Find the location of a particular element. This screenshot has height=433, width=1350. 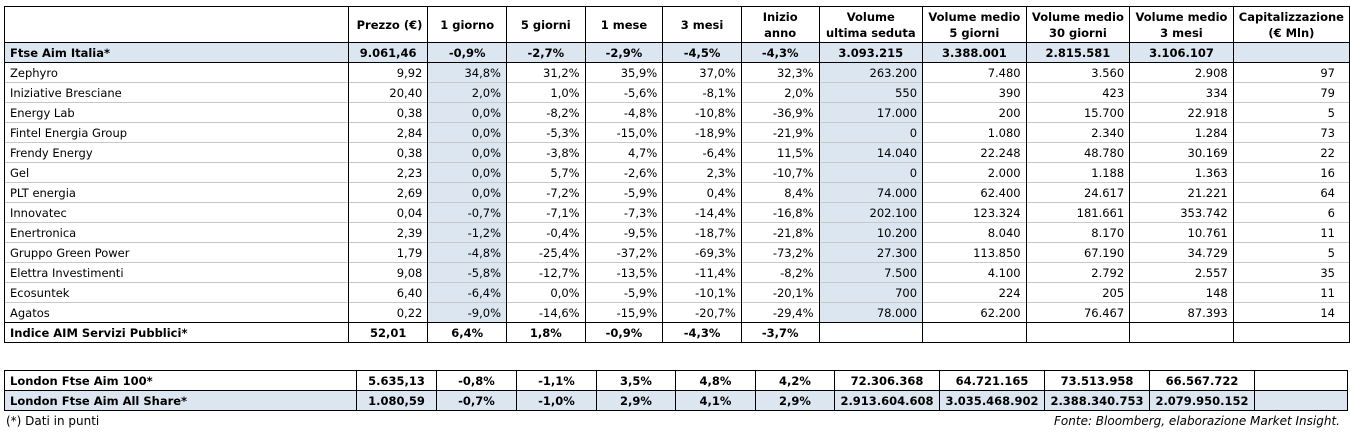

row-value-cell: -1,0% is located at coordinates (556, 400).